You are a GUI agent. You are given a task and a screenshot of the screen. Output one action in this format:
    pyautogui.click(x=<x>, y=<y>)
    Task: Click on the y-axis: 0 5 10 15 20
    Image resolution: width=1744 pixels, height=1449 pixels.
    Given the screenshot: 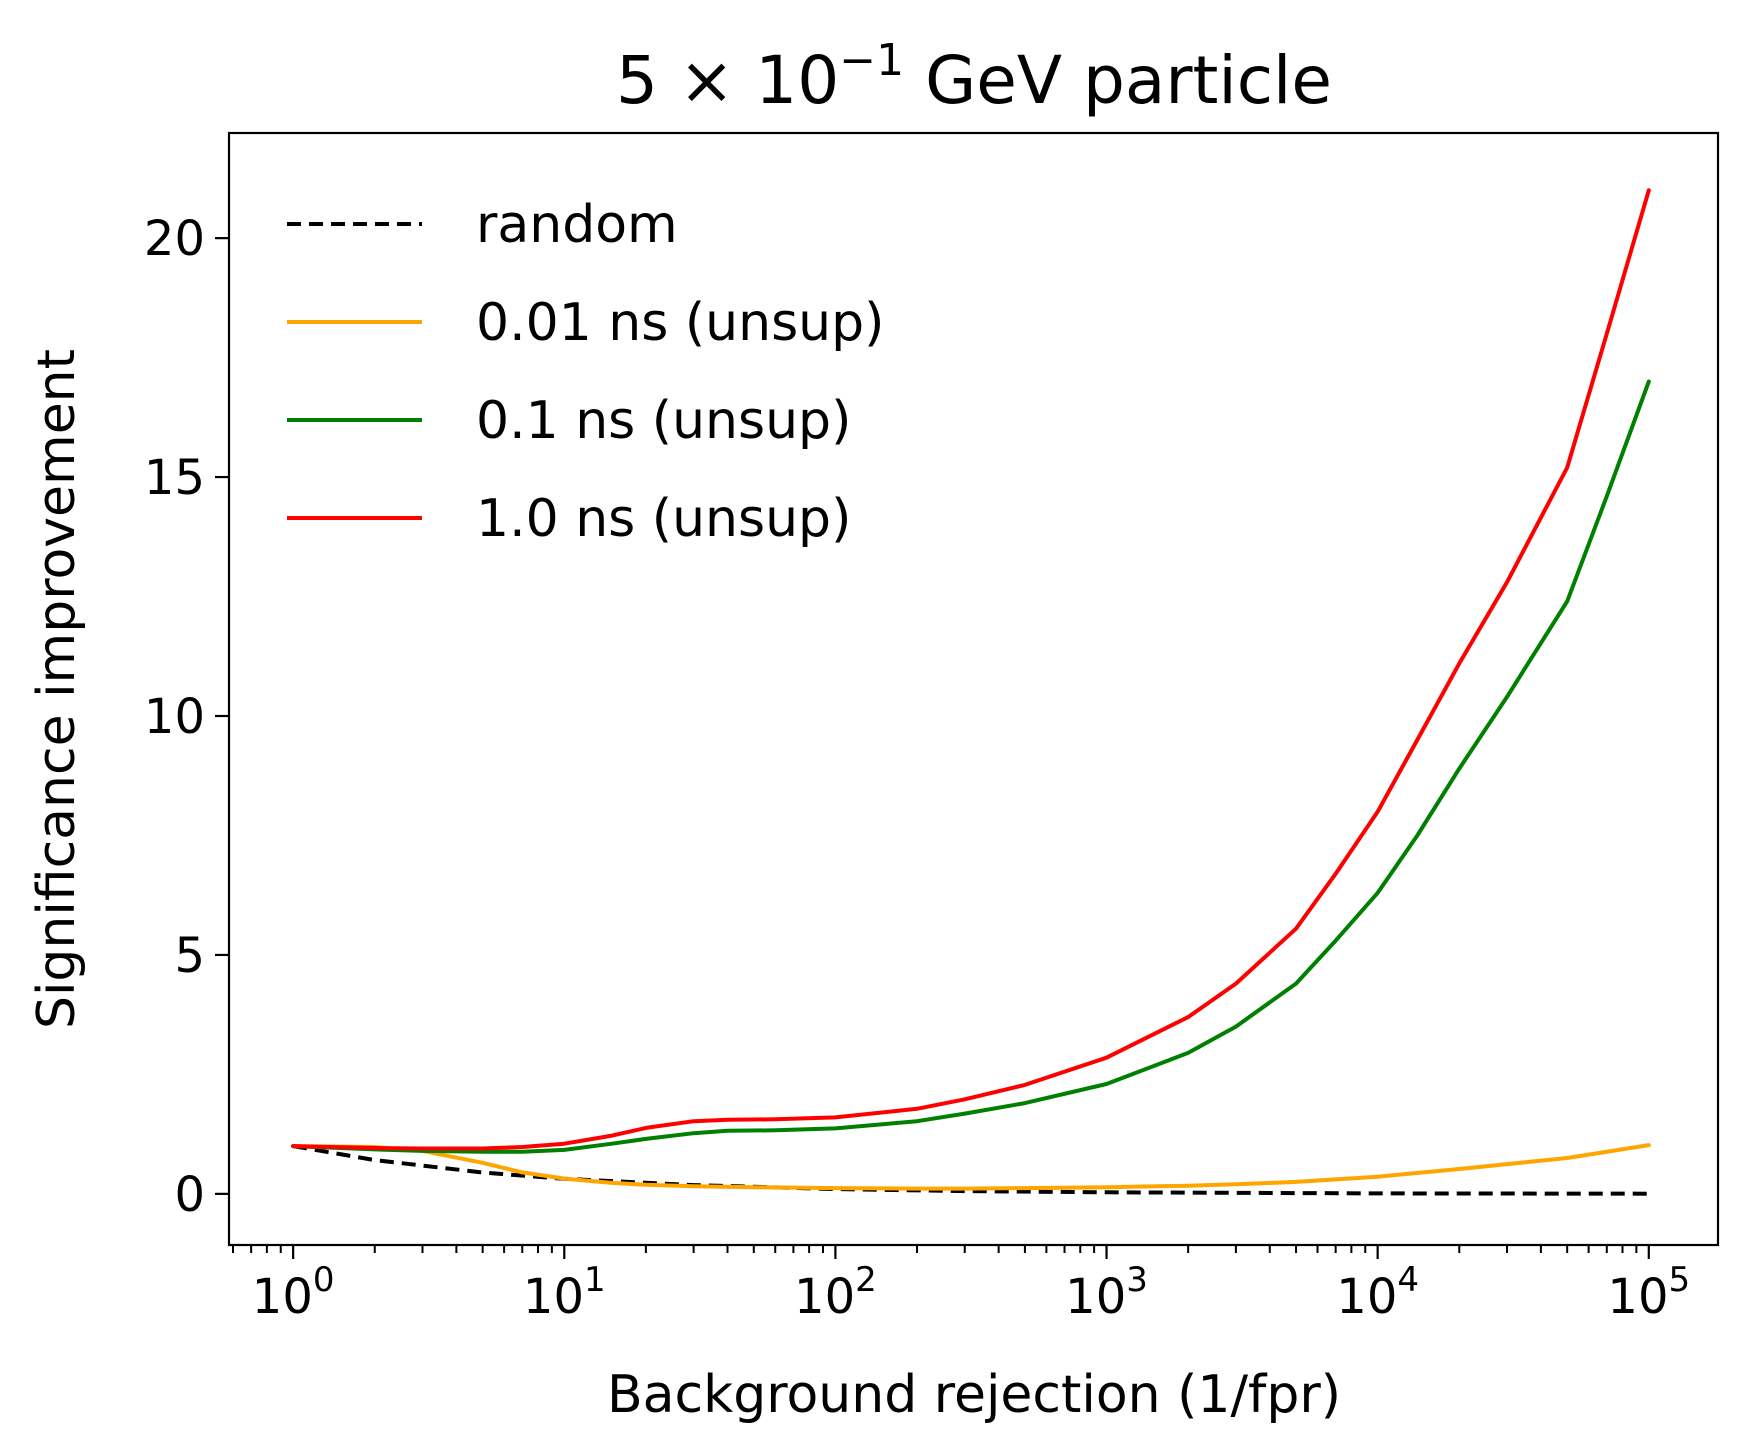 What is the action you would take?
    pyautogui.click(x=186, y=717)
    